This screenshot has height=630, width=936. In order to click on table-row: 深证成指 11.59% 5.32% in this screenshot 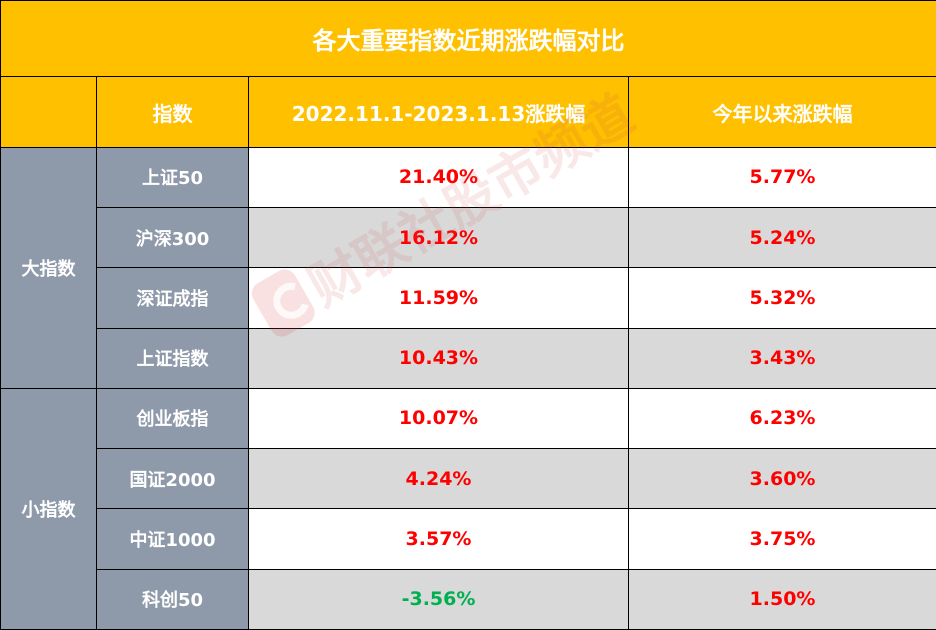, I will do `click(468, 298)`.